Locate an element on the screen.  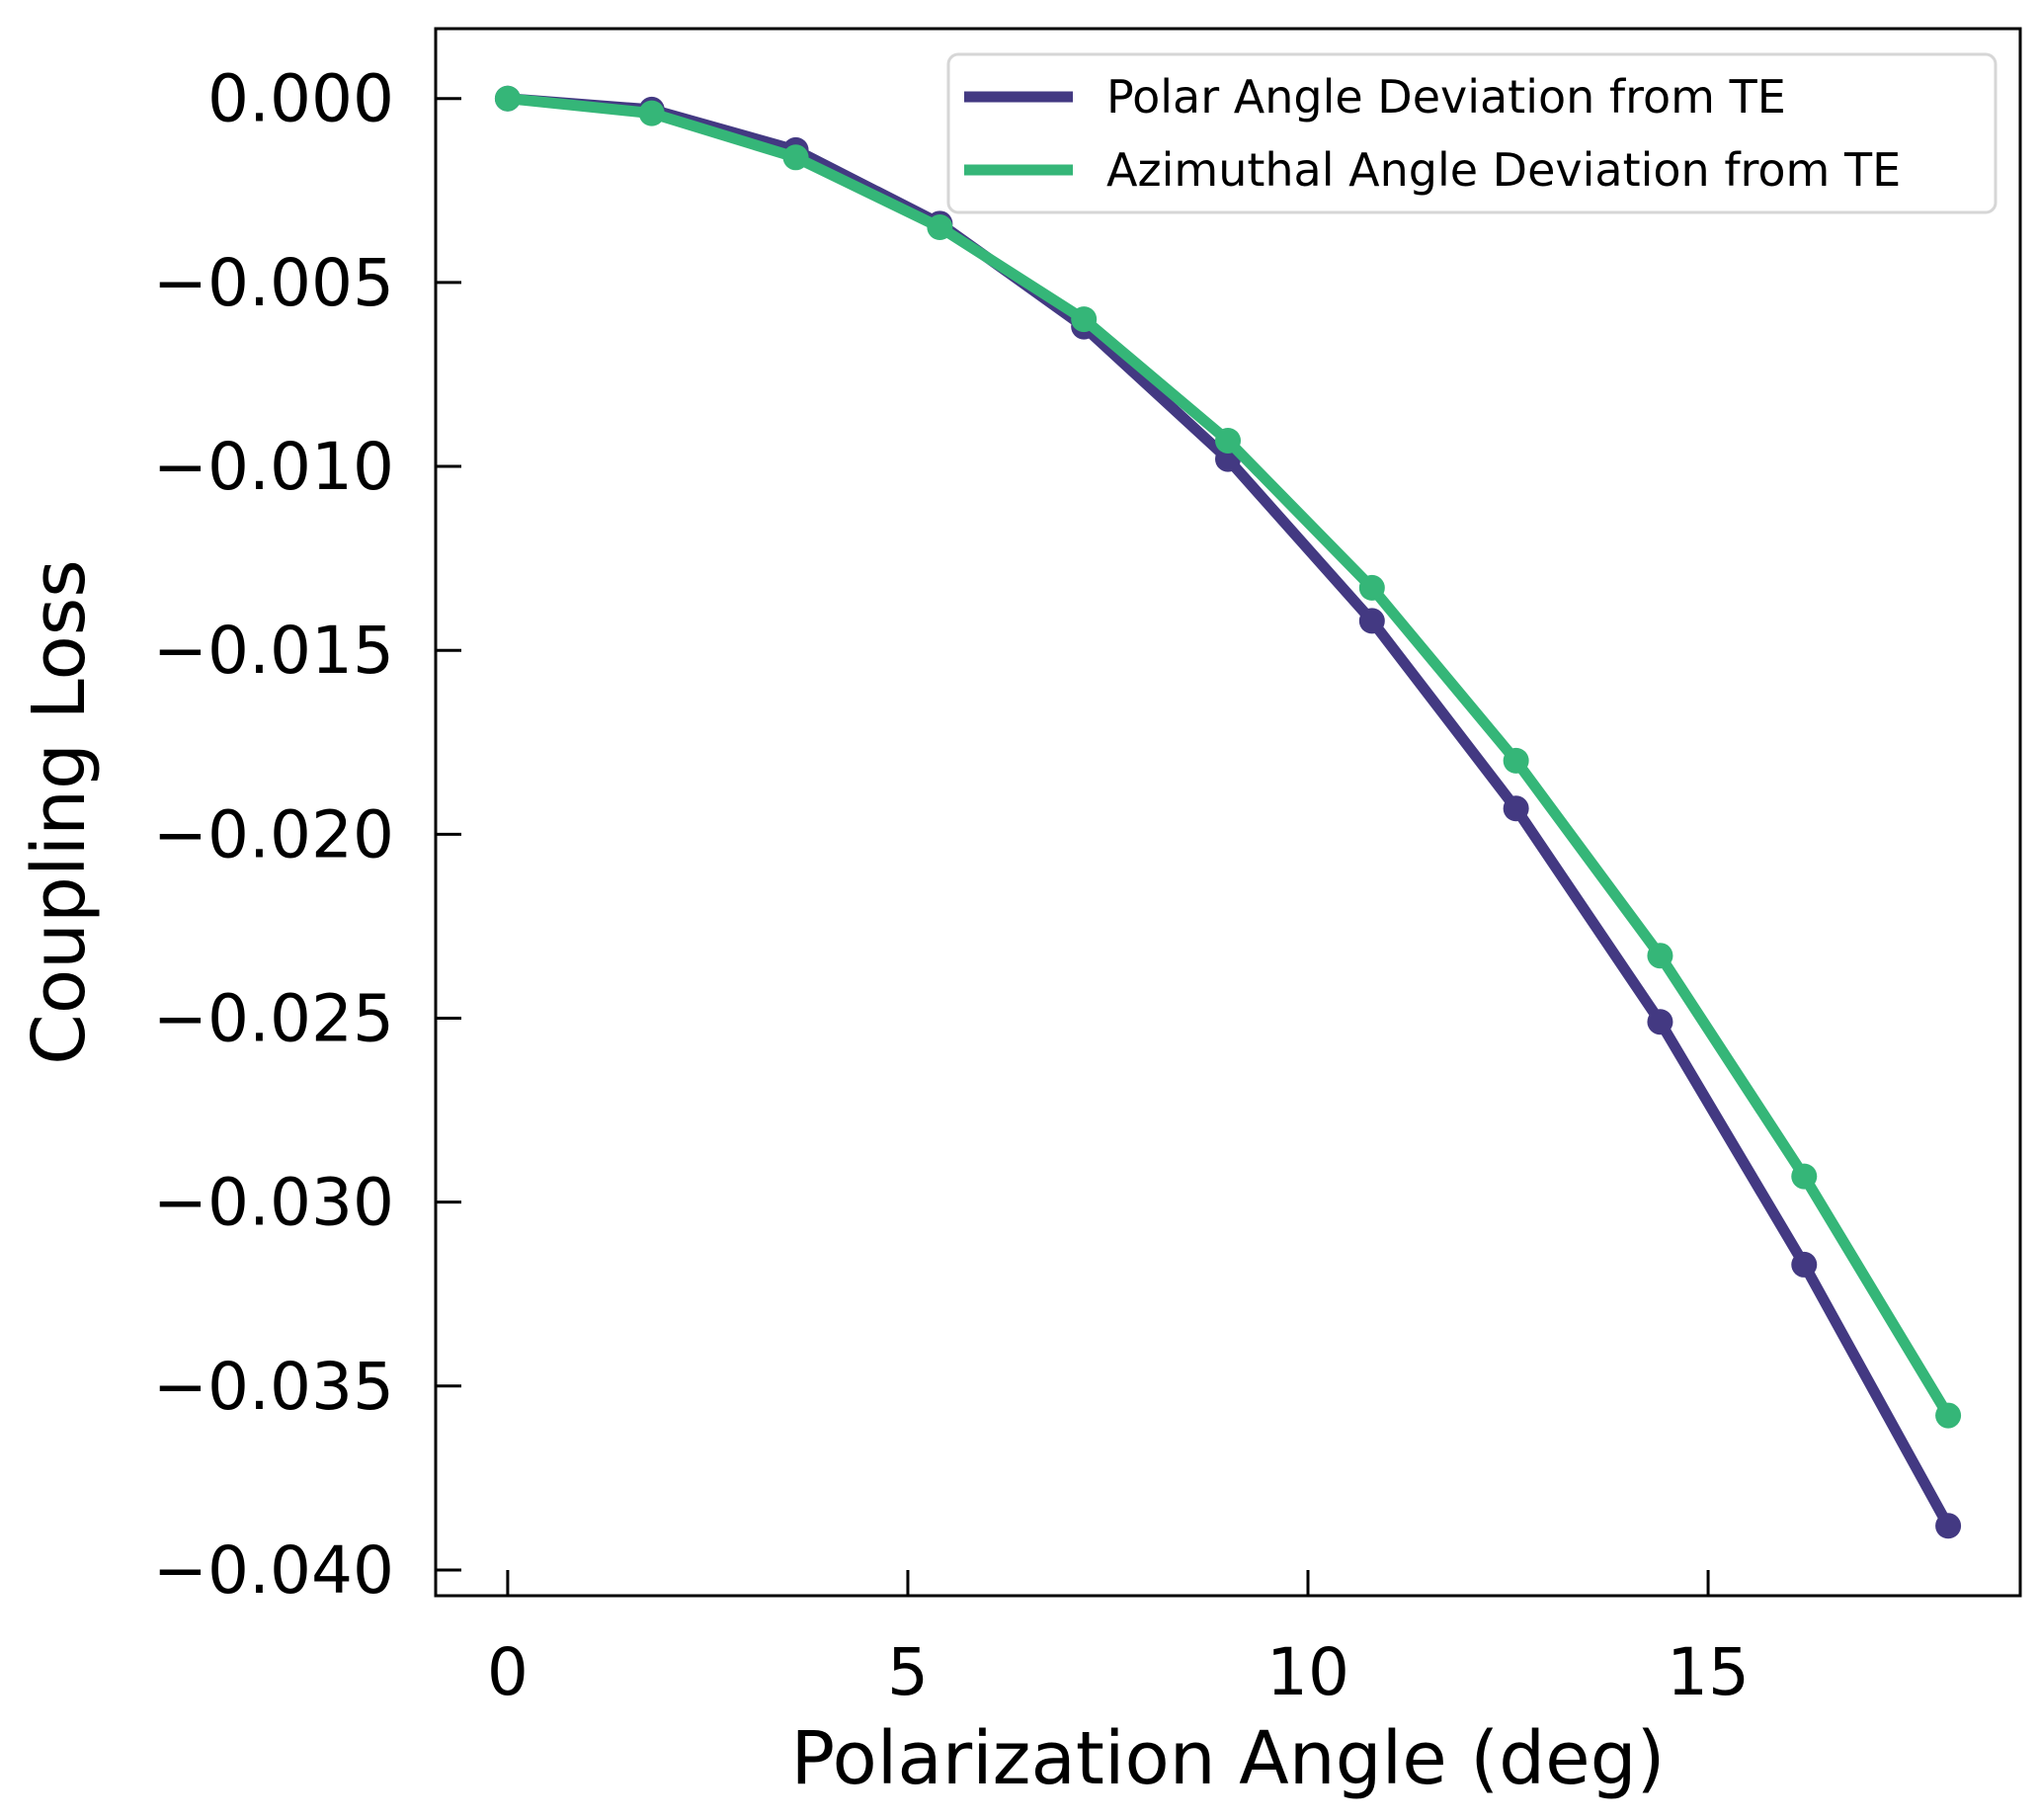
y-tick-label: −0.015 is located at coordinates (273, 651).